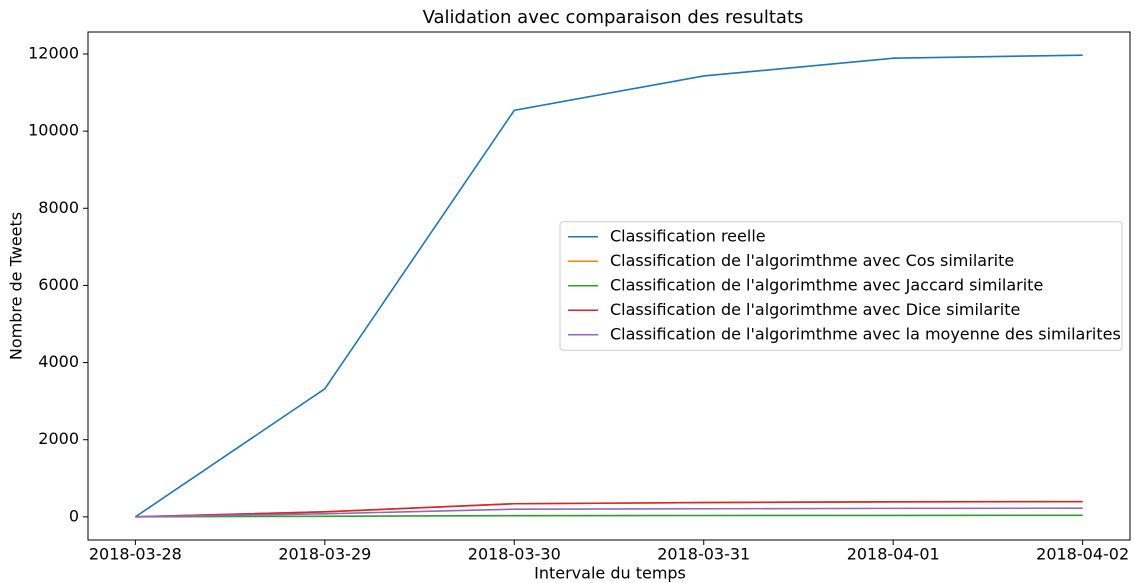 The image size is (1135, 583). What do you see at coordinates (893, 554) in the screenshot?
I see `x-tick-label: 2018-04-01` at bounding box center [893, 554].